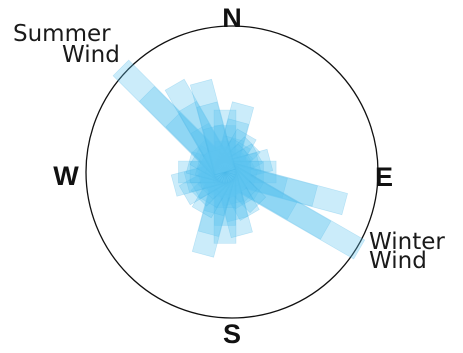 The height and width of the screenshot is (353, 463). I want to click on compass-west-label: W, so click(66, 176).